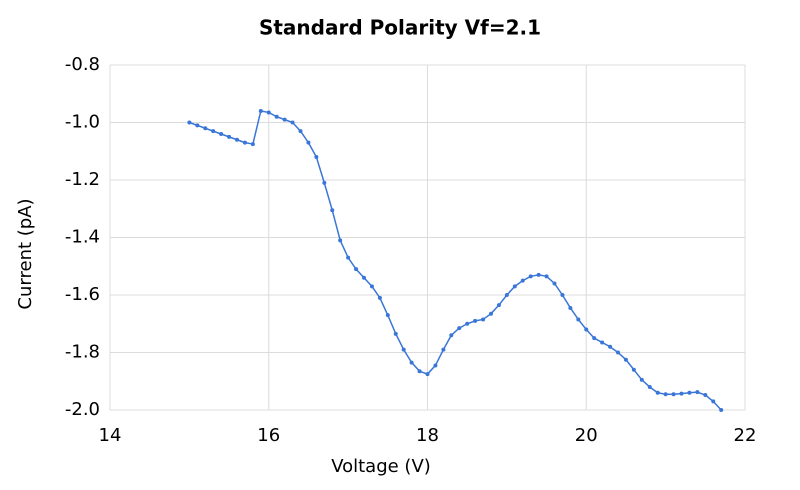  What do you see at coordinates (82, 122) in the screenshot?
I see `y-tick-label: -1.0` at bounding box center [82, 122].